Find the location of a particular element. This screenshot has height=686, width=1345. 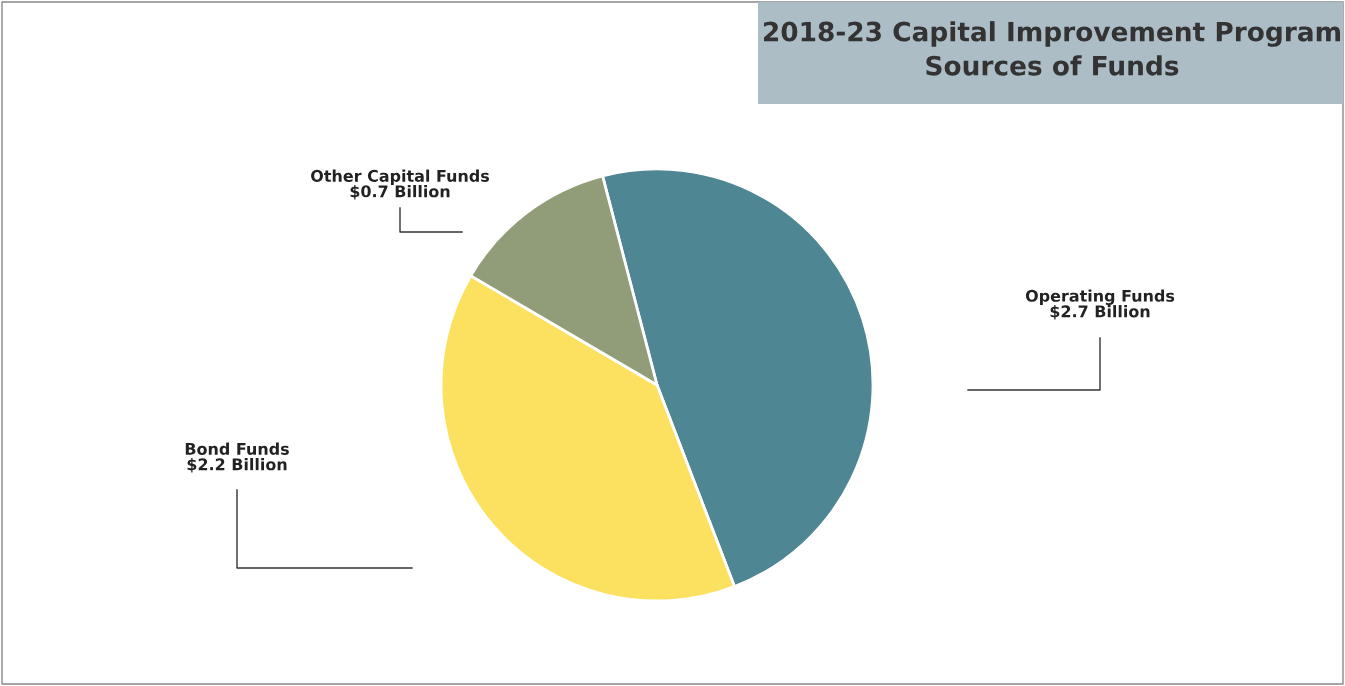

data-label: $2.7 Billion is located at coordinates (1100, 312).